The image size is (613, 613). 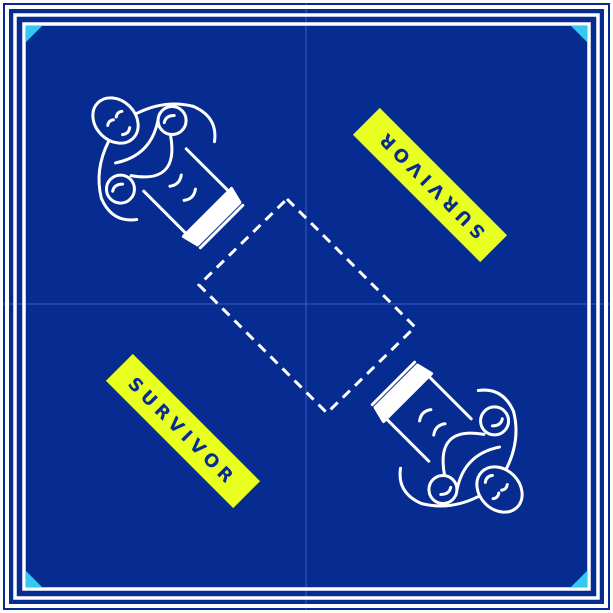 I want to click on turnbuckle-bottom-right, so click(x=579, y=579).